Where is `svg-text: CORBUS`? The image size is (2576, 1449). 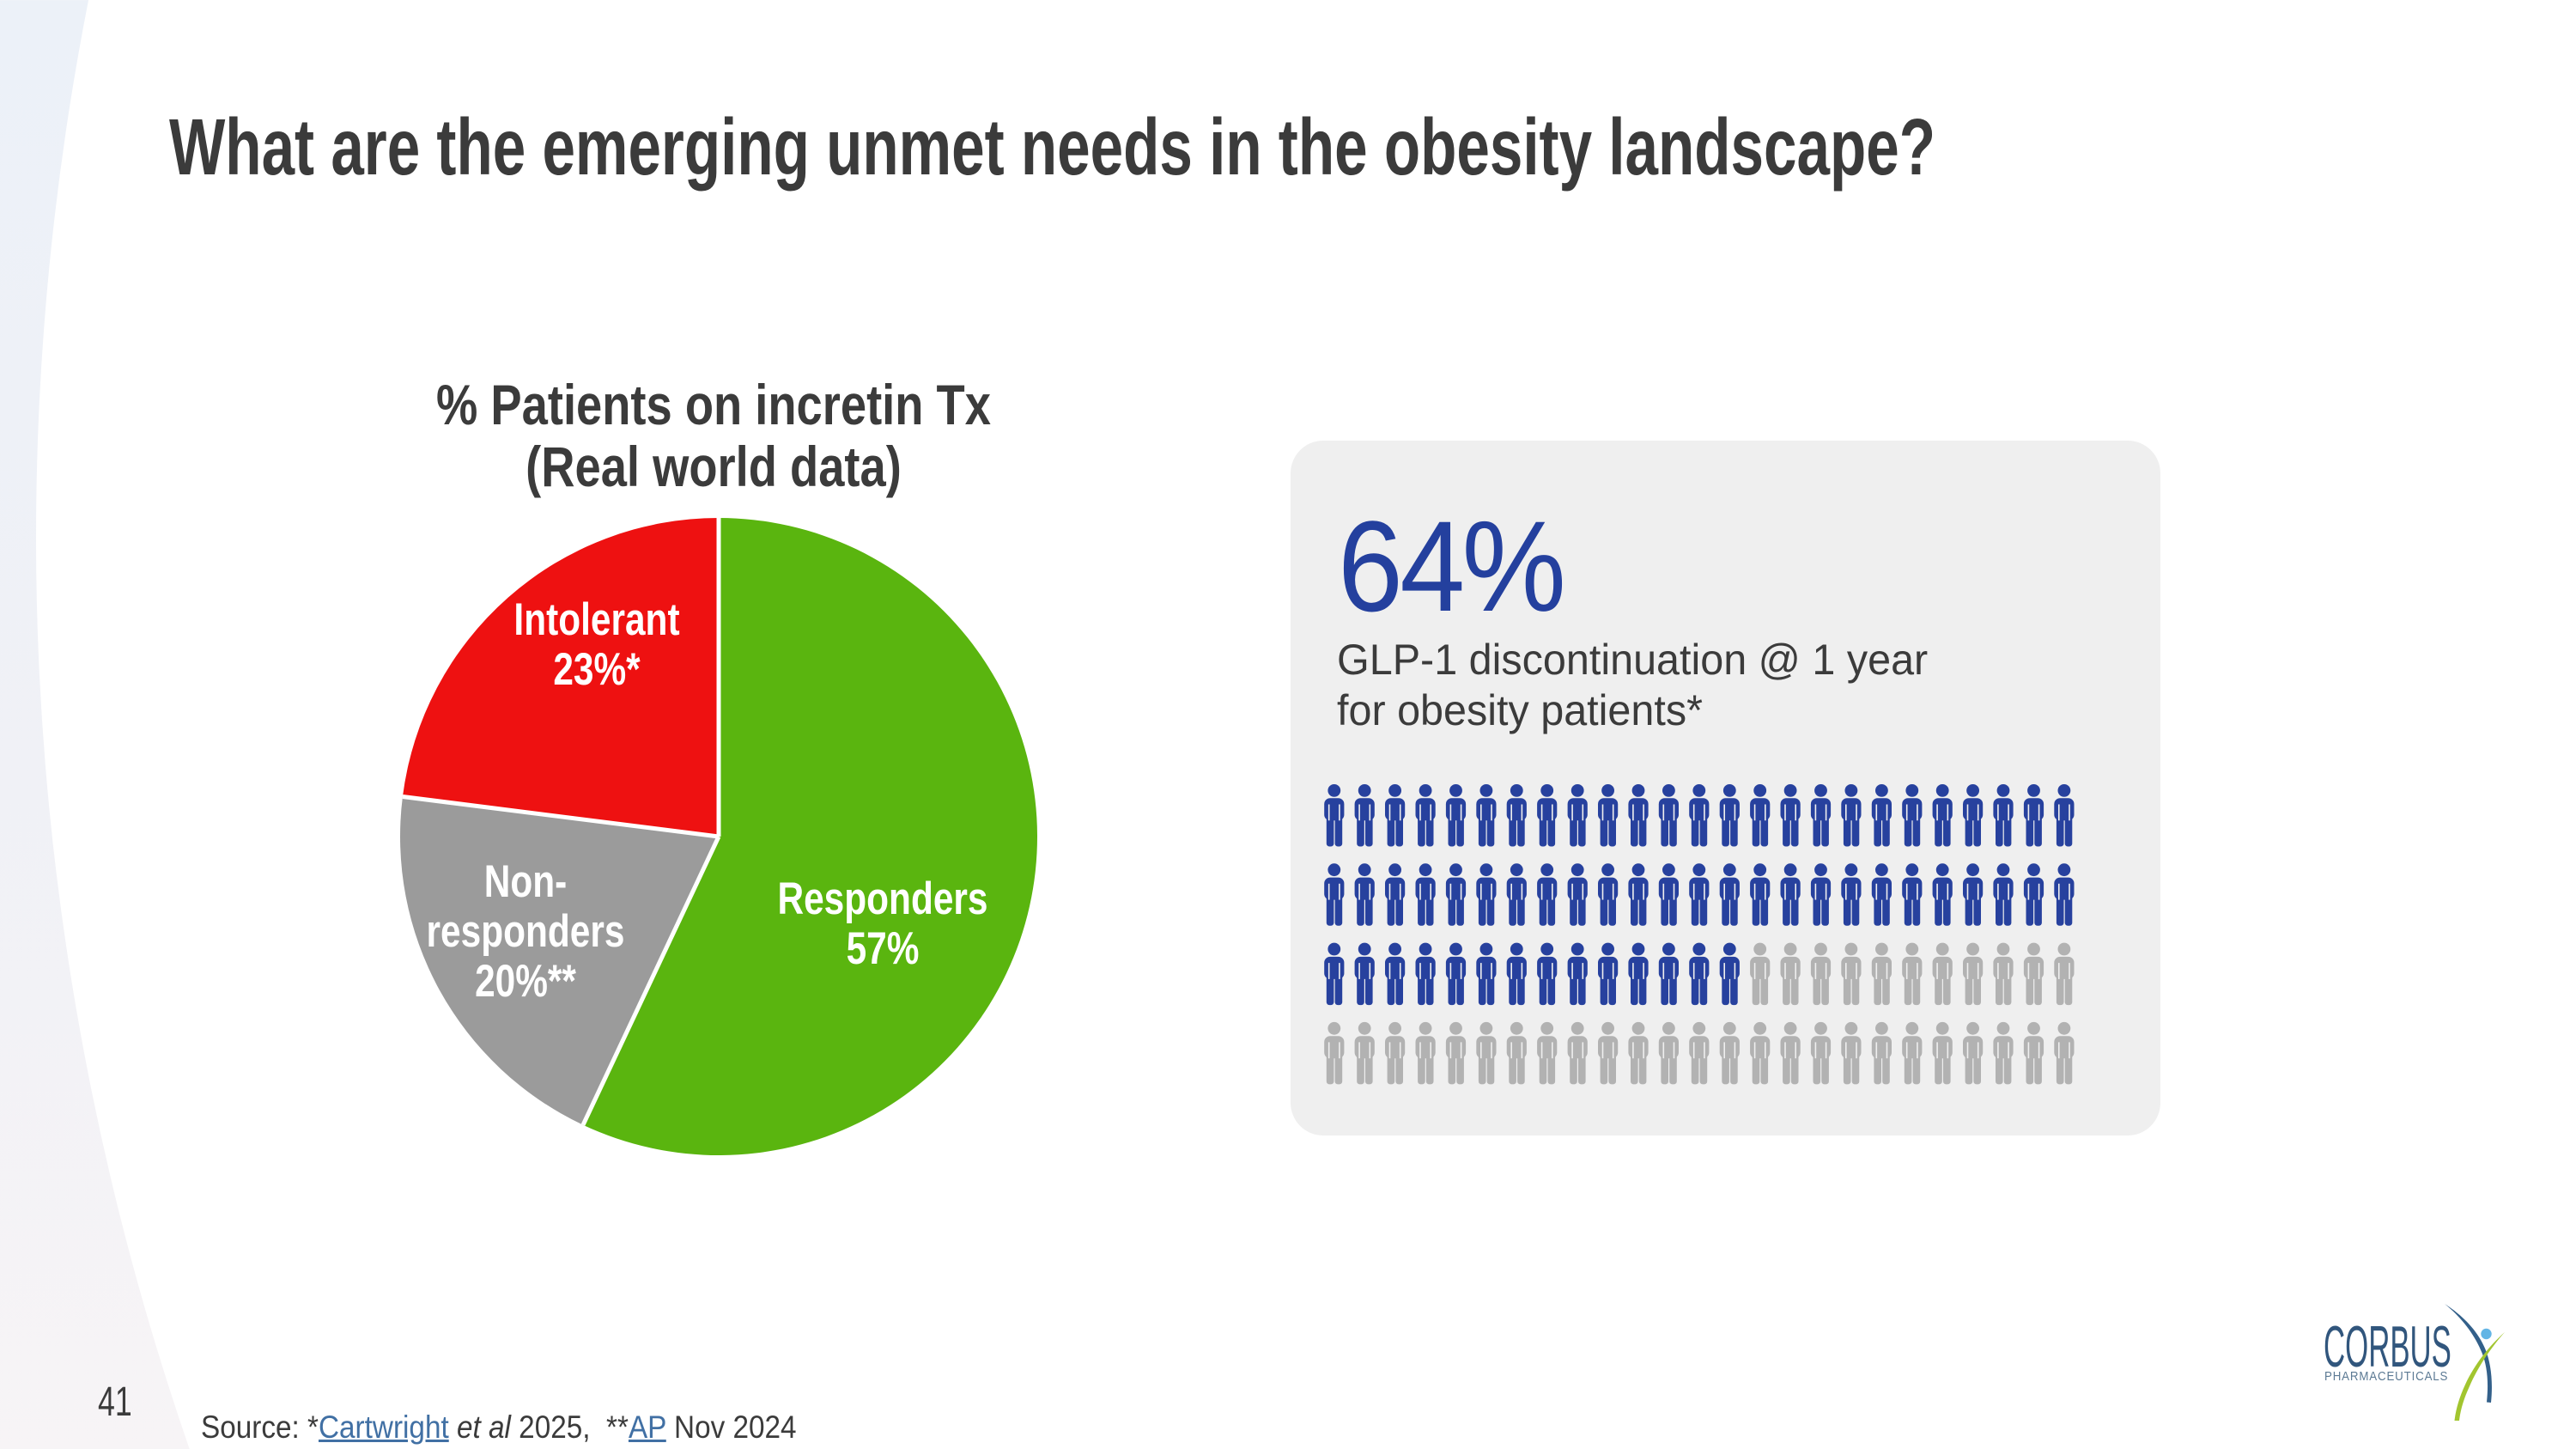
svg-text: CORBUS is located at coordinates (2387, 1347).